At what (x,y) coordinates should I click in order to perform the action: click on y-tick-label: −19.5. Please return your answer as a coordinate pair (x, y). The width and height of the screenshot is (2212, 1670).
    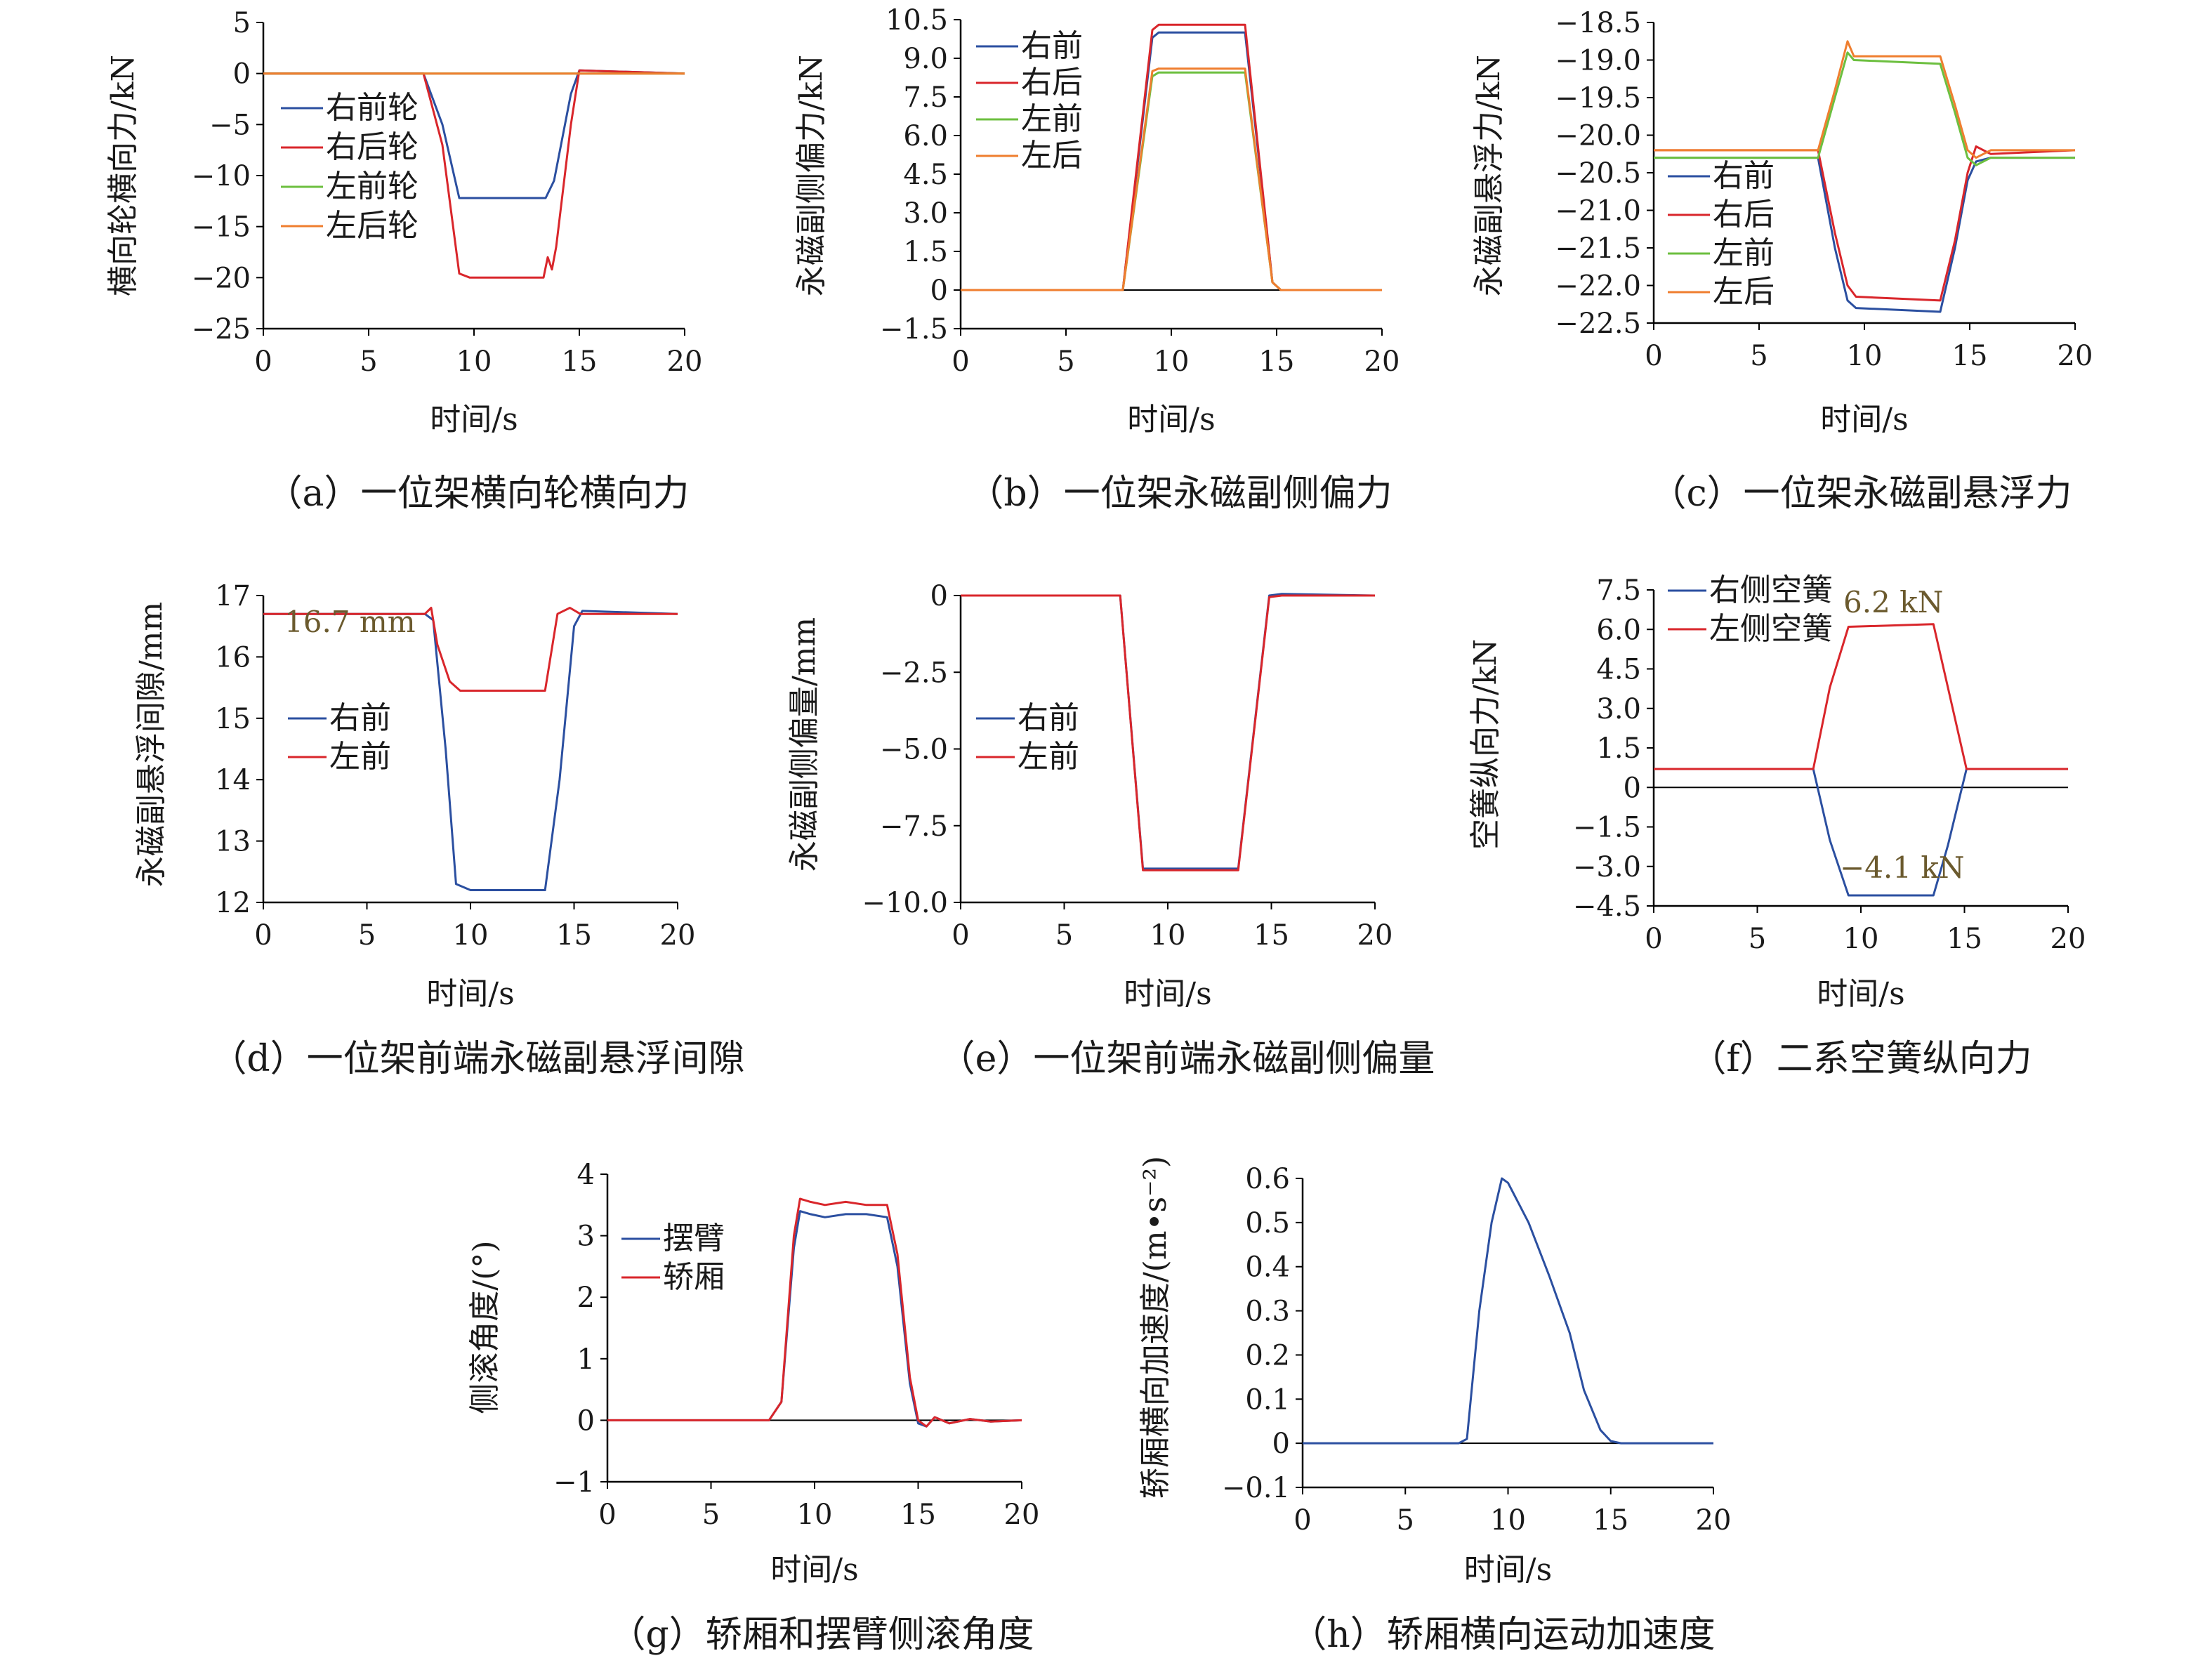
    Looking at the image, I should click on (1598, 98).